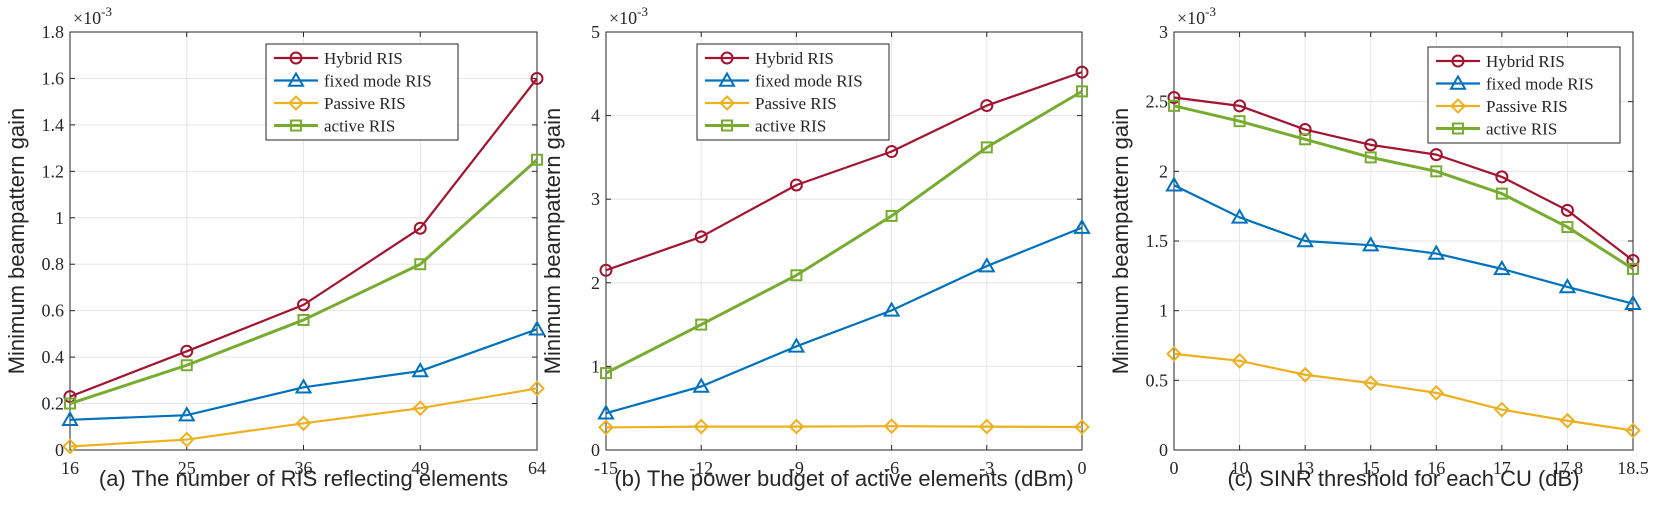 This screenshot has height=523, width=1660. I want to click on x-tick-label: 49, so click(420, 468).